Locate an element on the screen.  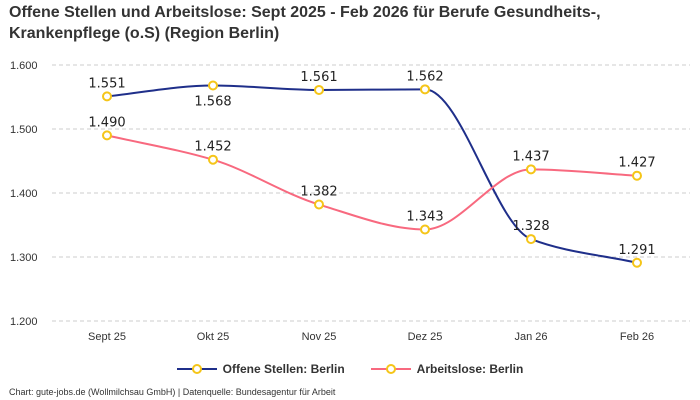
y-tick-label: 1.400 is located at coordinates (24, 194).